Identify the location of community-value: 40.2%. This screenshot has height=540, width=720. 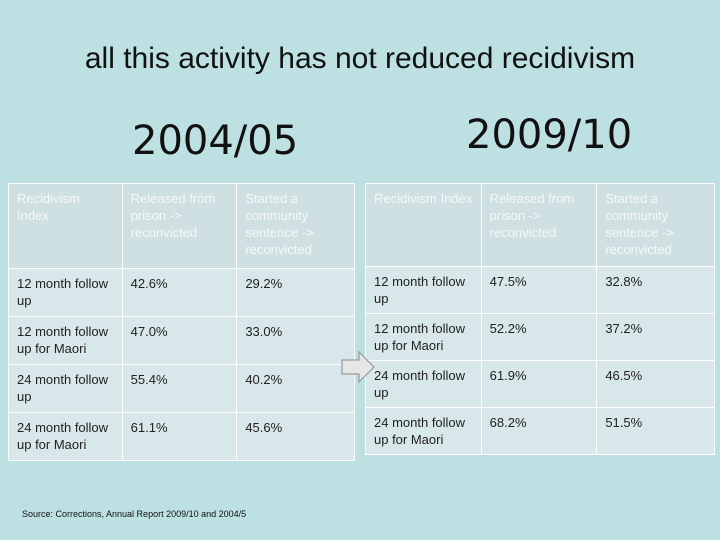
(295, 388).